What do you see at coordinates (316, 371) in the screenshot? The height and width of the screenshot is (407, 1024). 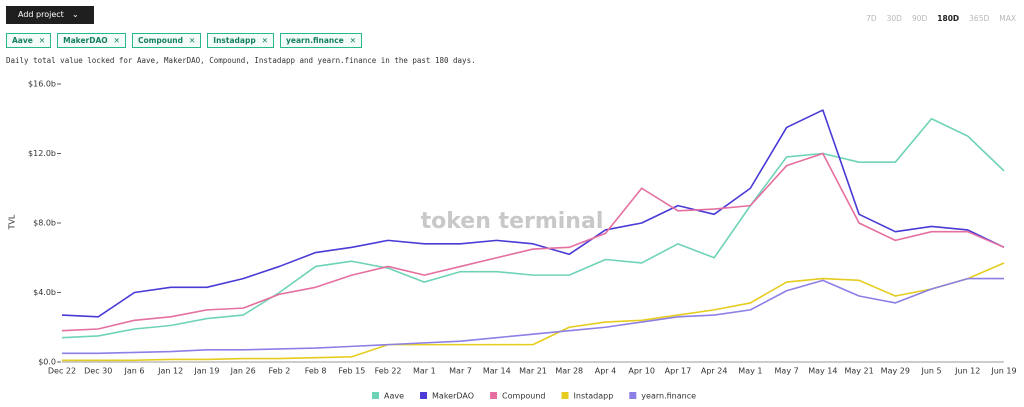 I see `x-tick-label: Feb 8` at bounding box center [316, 371].